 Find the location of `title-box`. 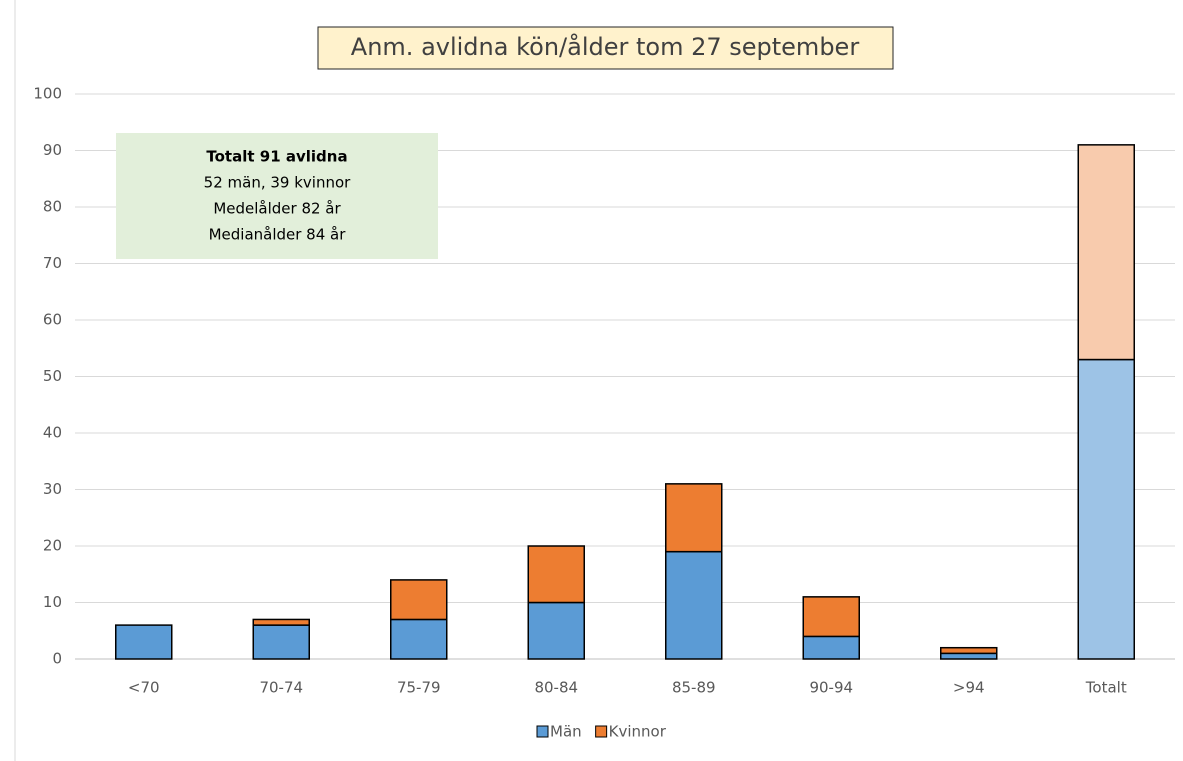

title-box is located at coordinates (605, 48).